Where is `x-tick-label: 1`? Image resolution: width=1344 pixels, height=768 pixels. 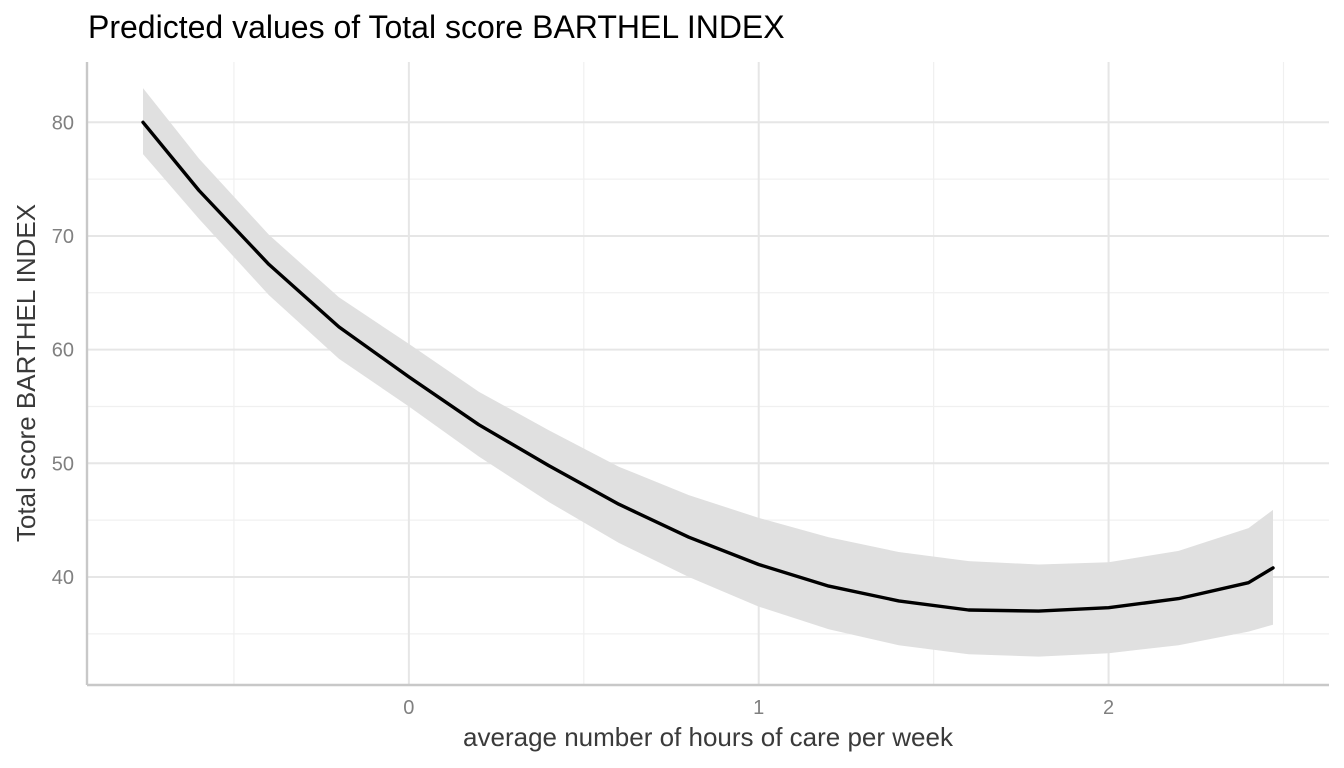 x-tick-label: 1 is located at coordinates (758, 708).